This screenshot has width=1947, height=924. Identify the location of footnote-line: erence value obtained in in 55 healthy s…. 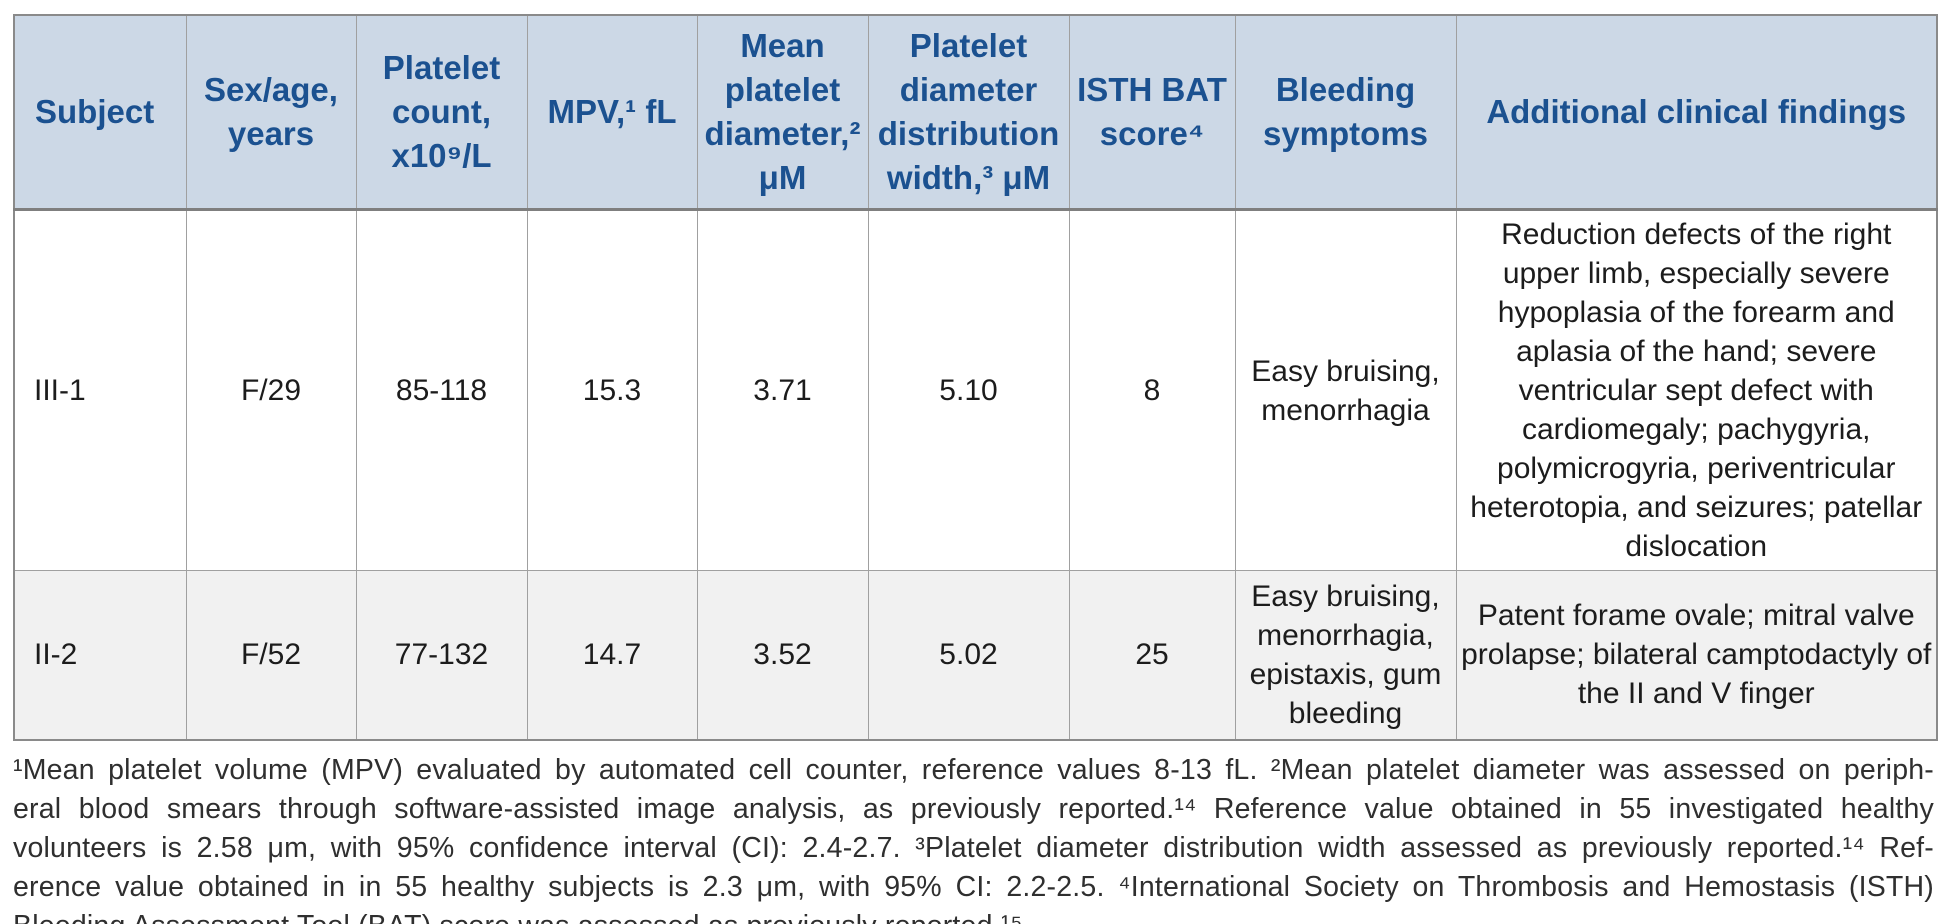
(973, 887).